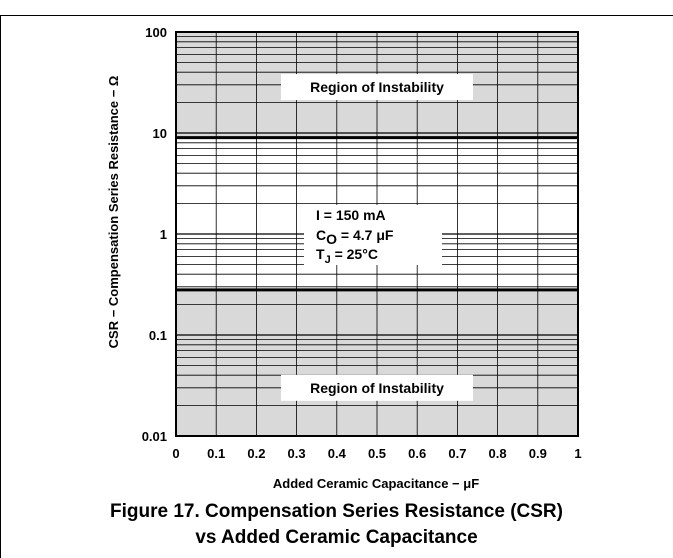  What do you see at coordinates (577, 453) in the screenshot?
I see `x-tick-label: 1` at bounding box center [577, 453].